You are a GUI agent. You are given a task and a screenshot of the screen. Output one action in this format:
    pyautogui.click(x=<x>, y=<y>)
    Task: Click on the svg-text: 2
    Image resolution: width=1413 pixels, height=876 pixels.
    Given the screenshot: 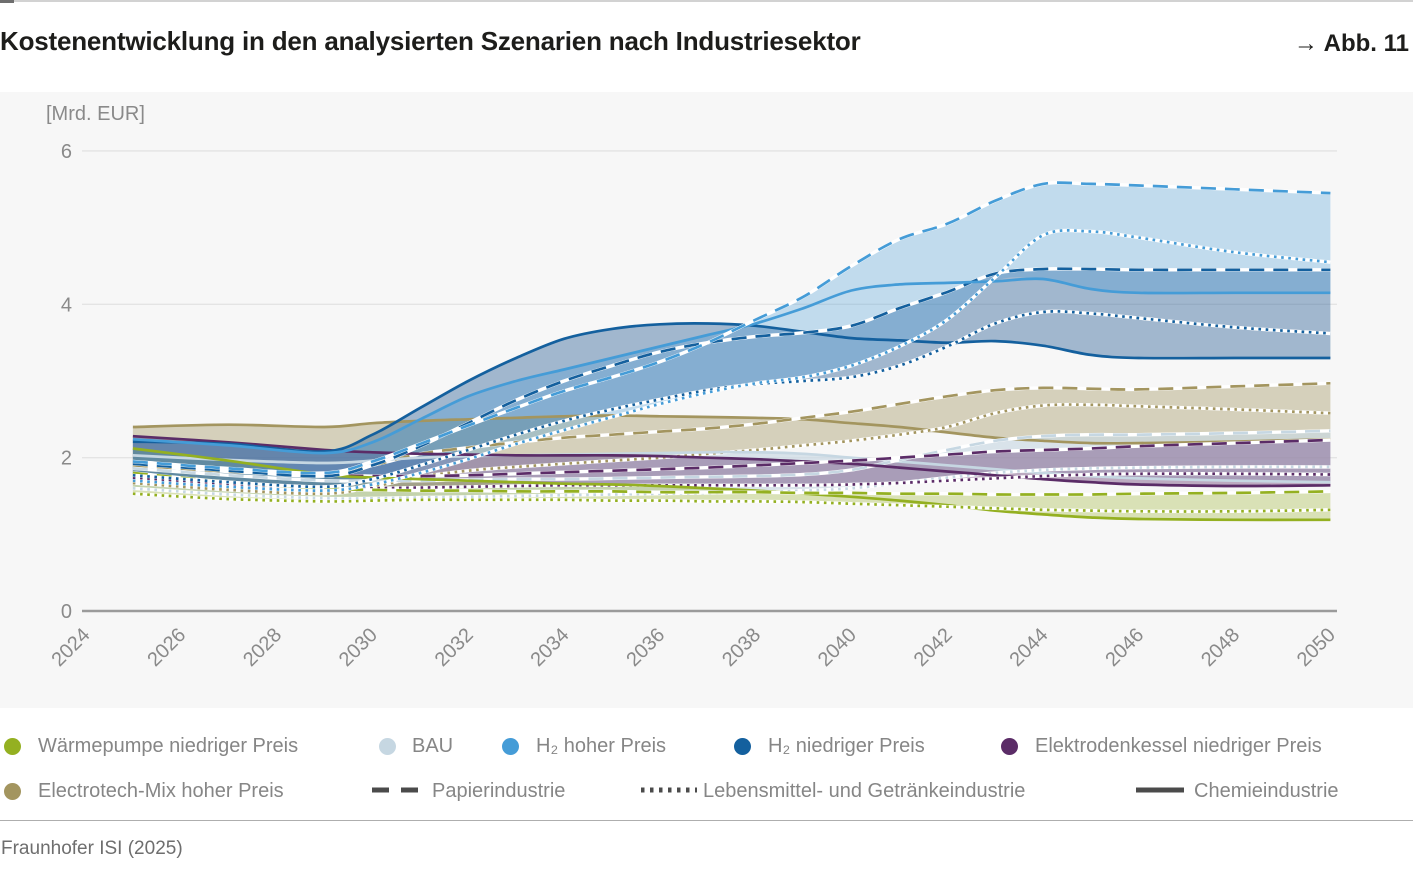 What is the action you would take?
    pyautogui.click(x=66, y=459)
    